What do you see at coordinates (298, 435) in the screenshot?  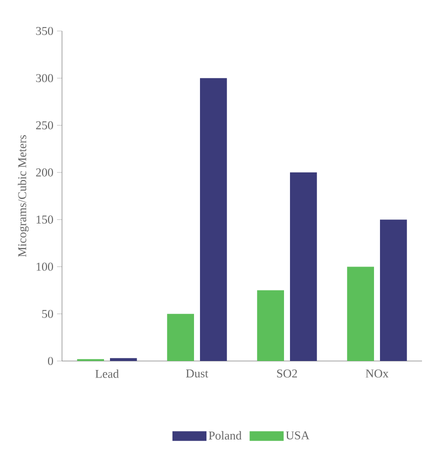 I see `legend-label: USA` at bounding box center [298, 435].